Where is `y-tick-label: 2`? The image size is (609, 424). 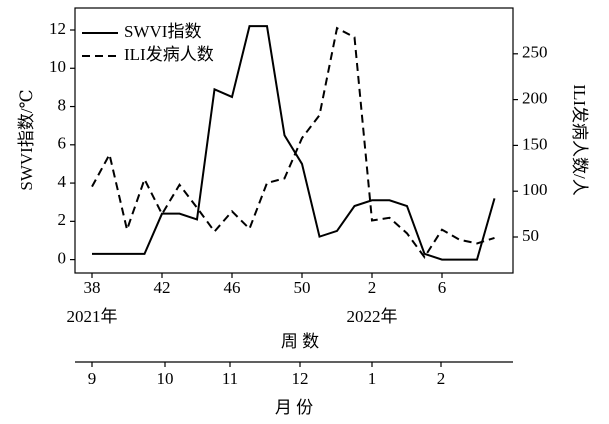 y-tick-label: 2 is located at coordinates (62, 219).